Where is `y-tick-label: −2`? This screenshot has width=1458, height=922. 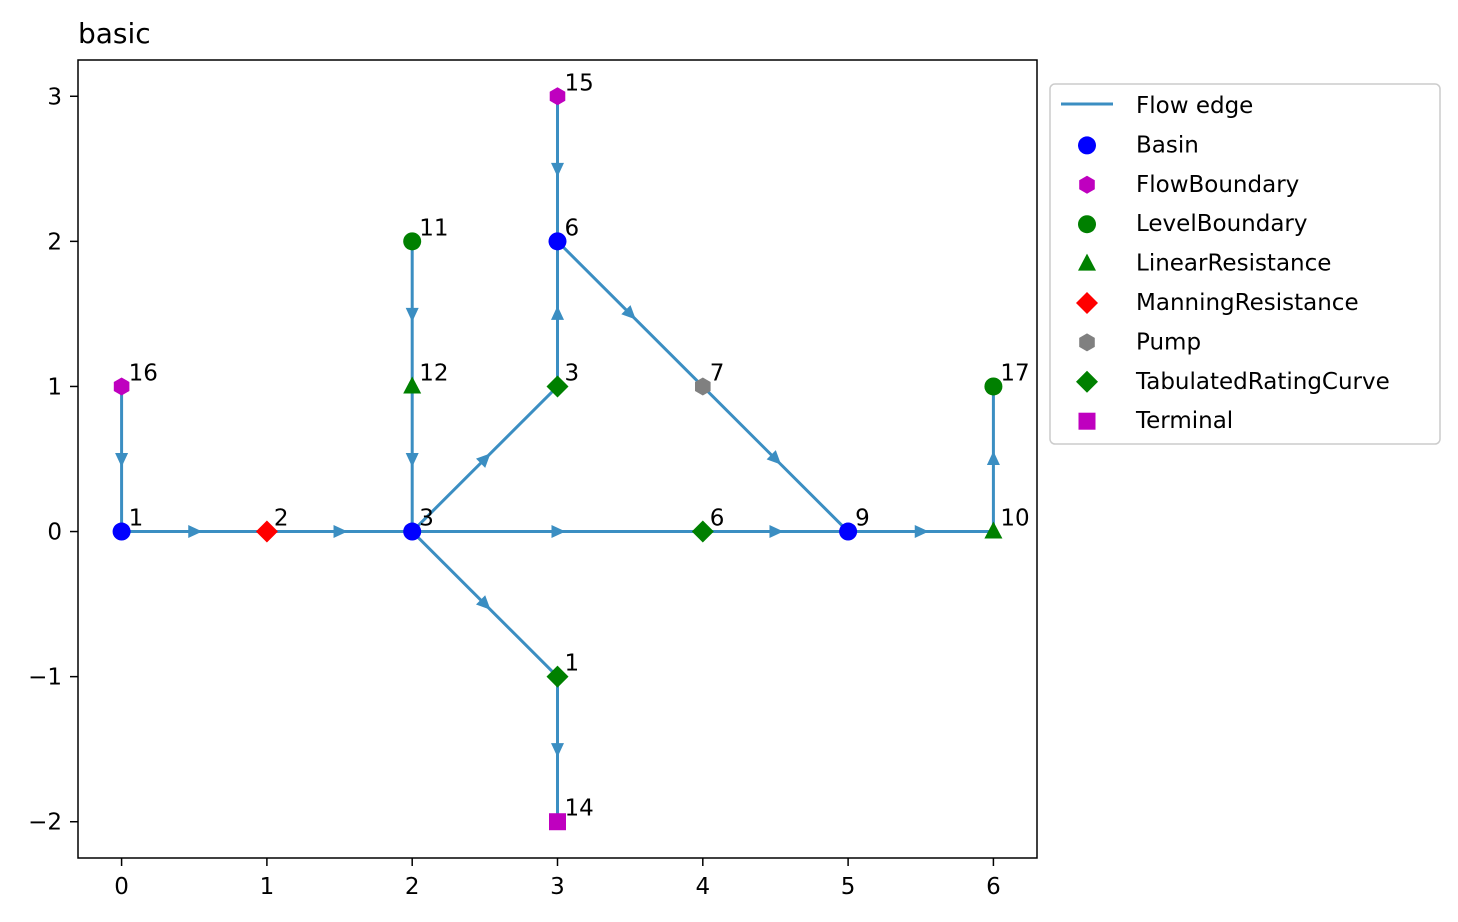
y-tick-label: −2 is located at coordinates (45, 823).